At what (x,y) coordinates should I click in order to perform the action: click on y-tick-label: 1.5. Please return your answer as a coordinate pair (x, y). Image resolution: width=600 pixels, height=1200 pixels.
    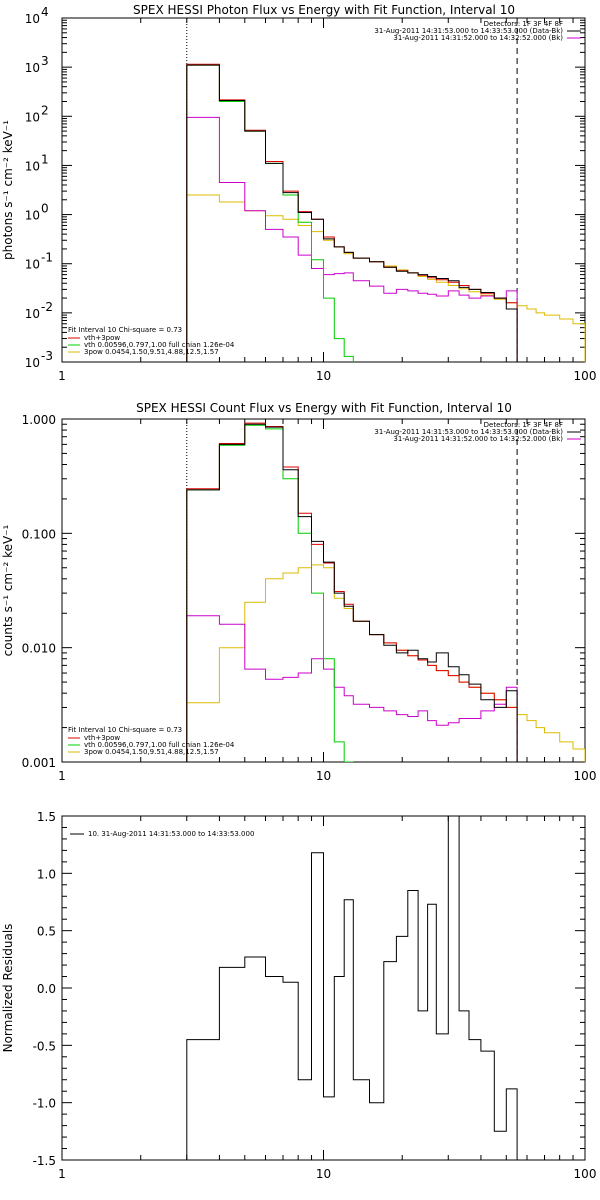
    Looking at the image, I should click on (46, 817).